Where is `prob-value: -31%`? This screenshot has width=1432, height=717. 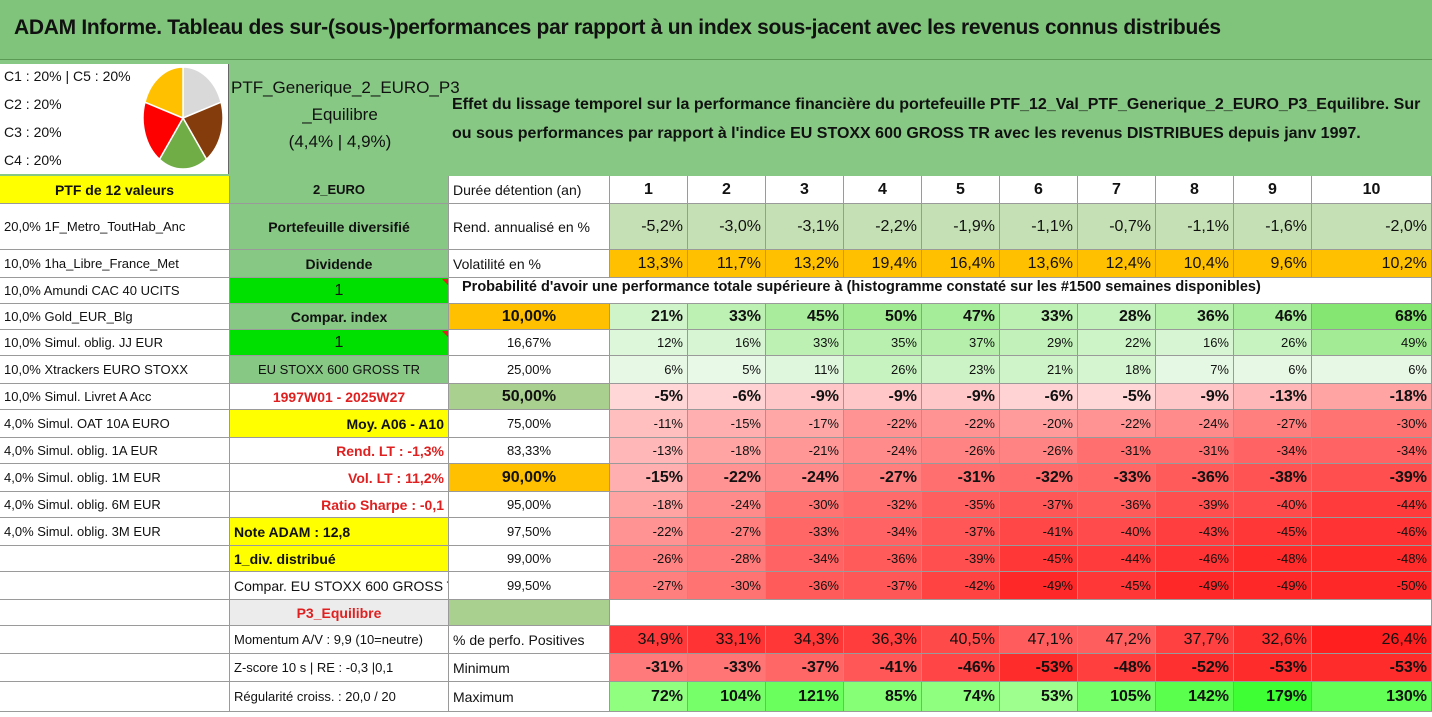 prob-value: -31% is located at coordinates (1117, 451).